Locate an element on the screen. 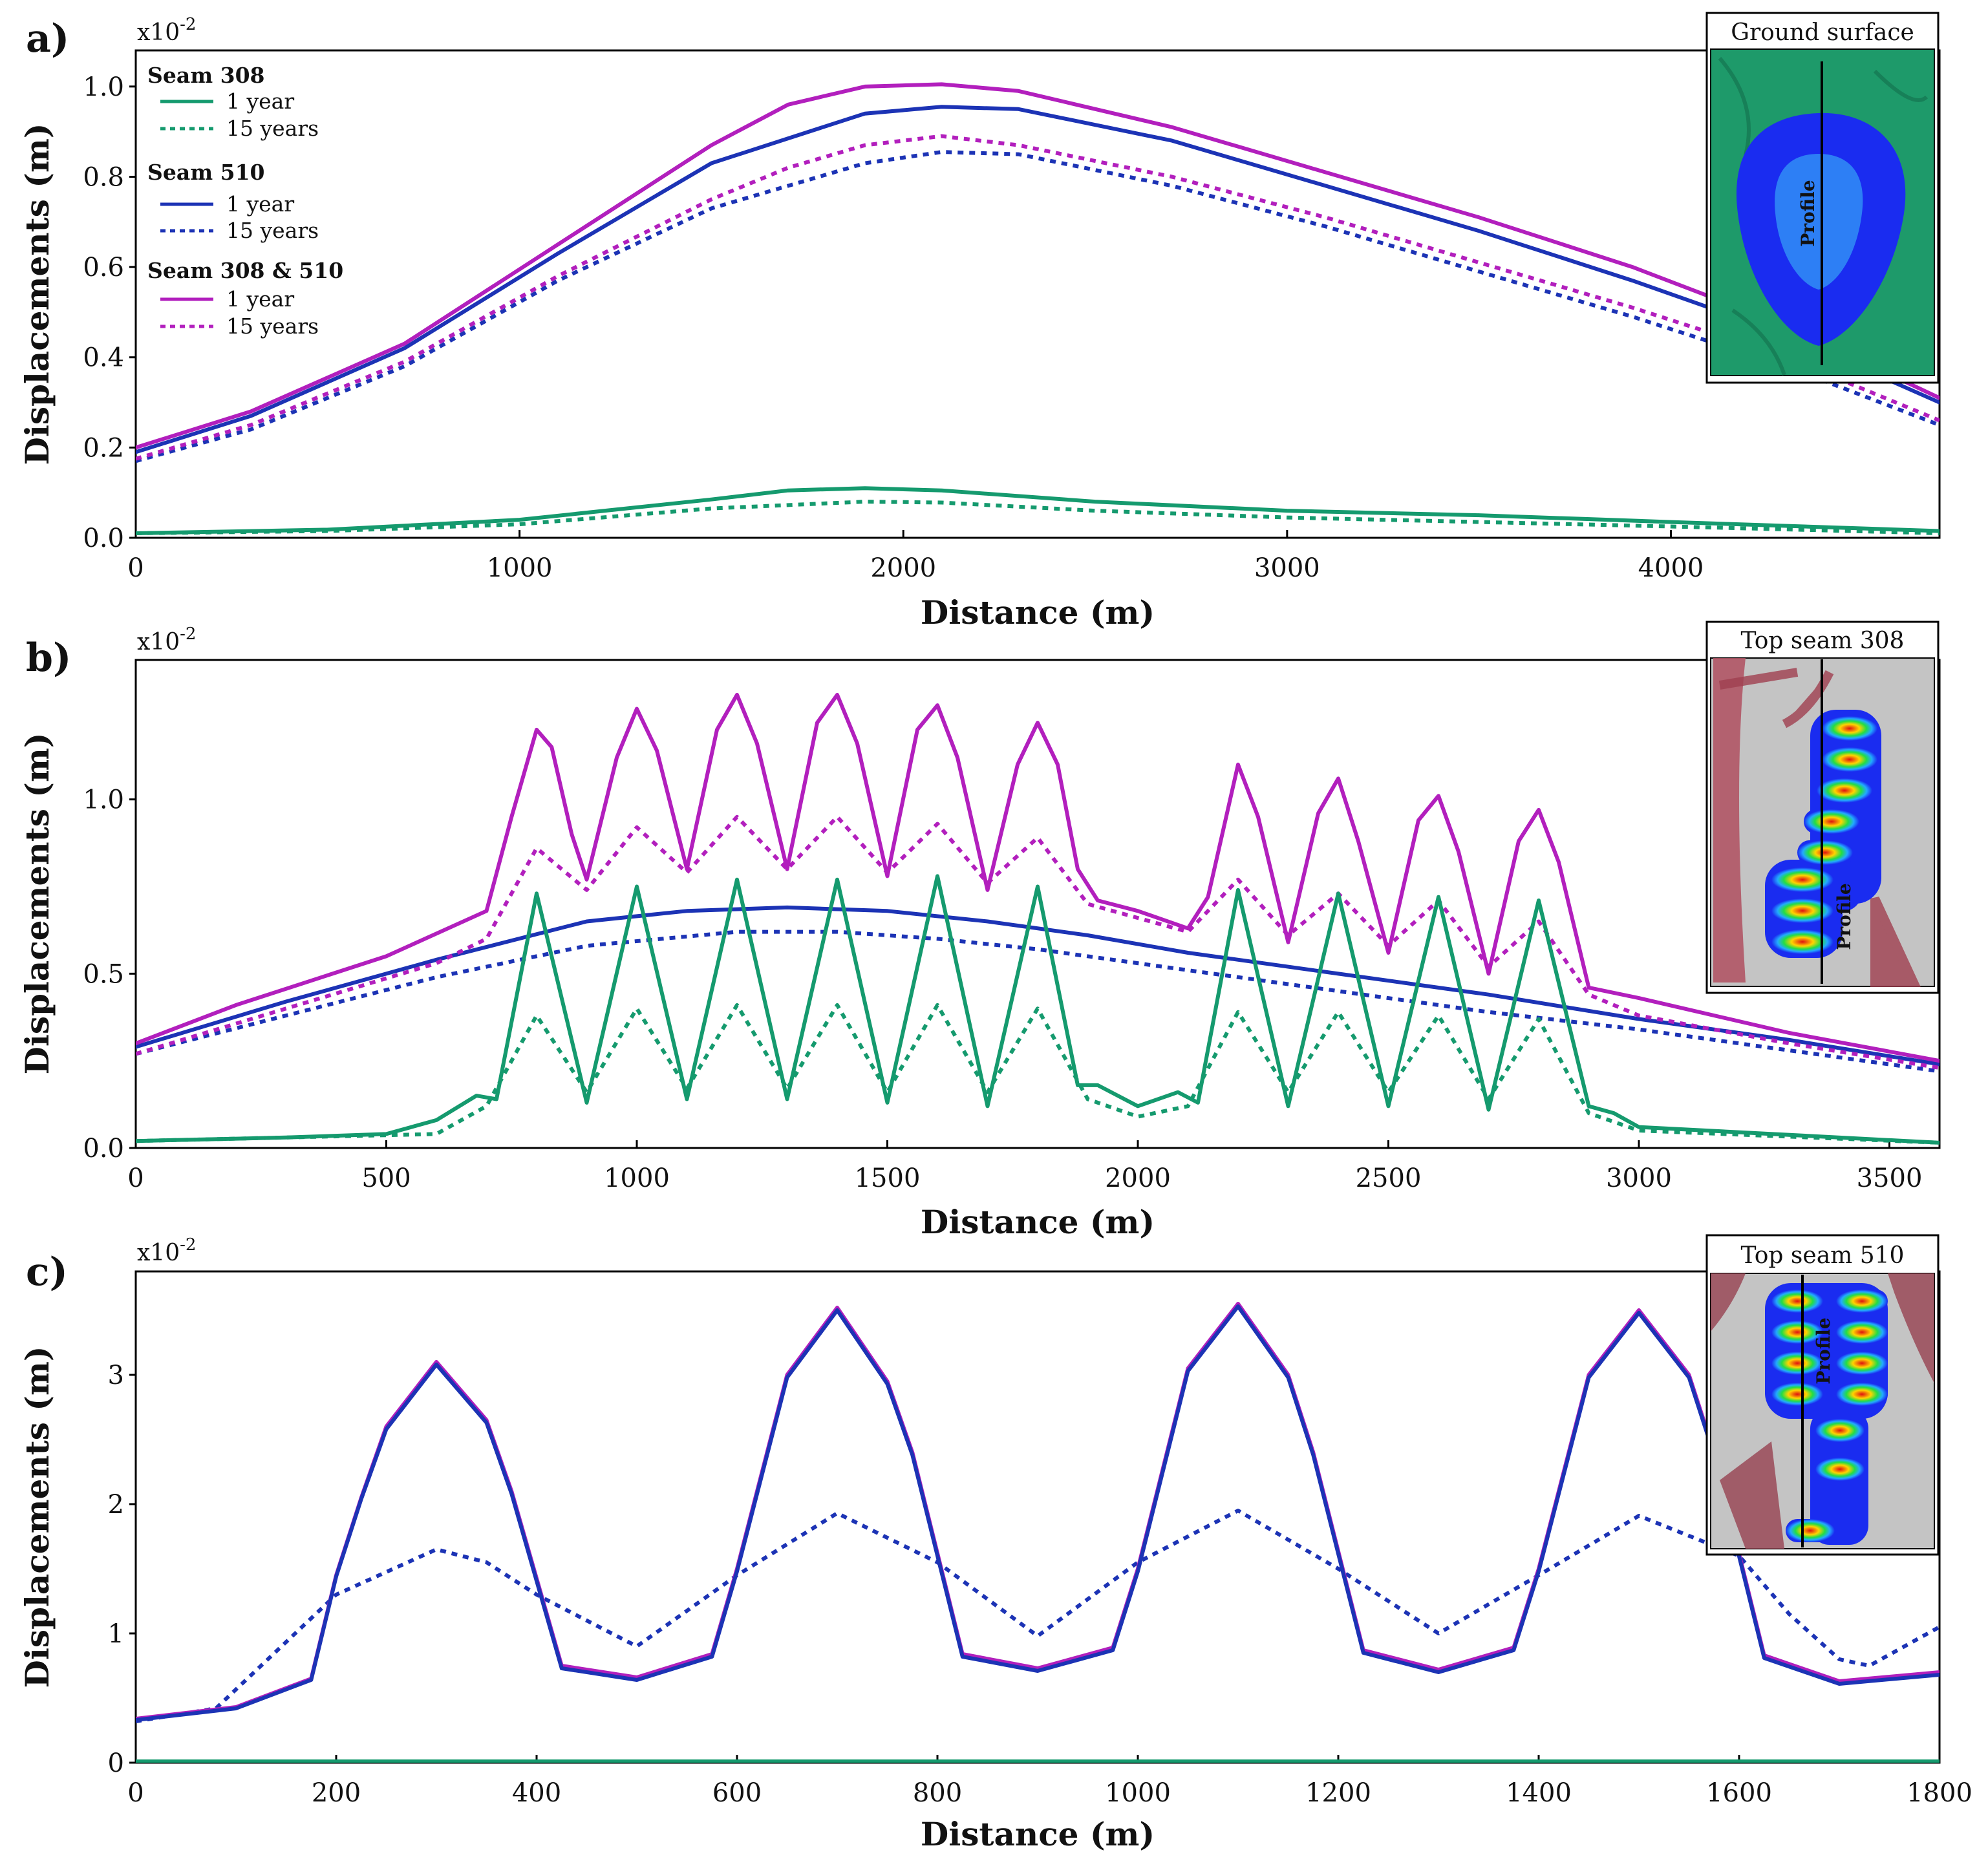 This screenshot has height=1859, width=1988. xtick-label: 400 is located at coordinates (536, 1793).